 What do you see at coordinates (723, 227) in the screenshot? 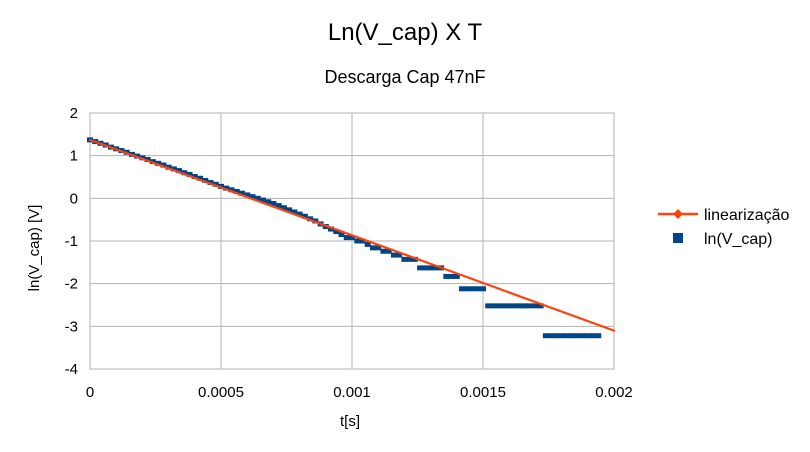
I see `legend: linearização ln(V_cap)` at bounding box center [723, 227].